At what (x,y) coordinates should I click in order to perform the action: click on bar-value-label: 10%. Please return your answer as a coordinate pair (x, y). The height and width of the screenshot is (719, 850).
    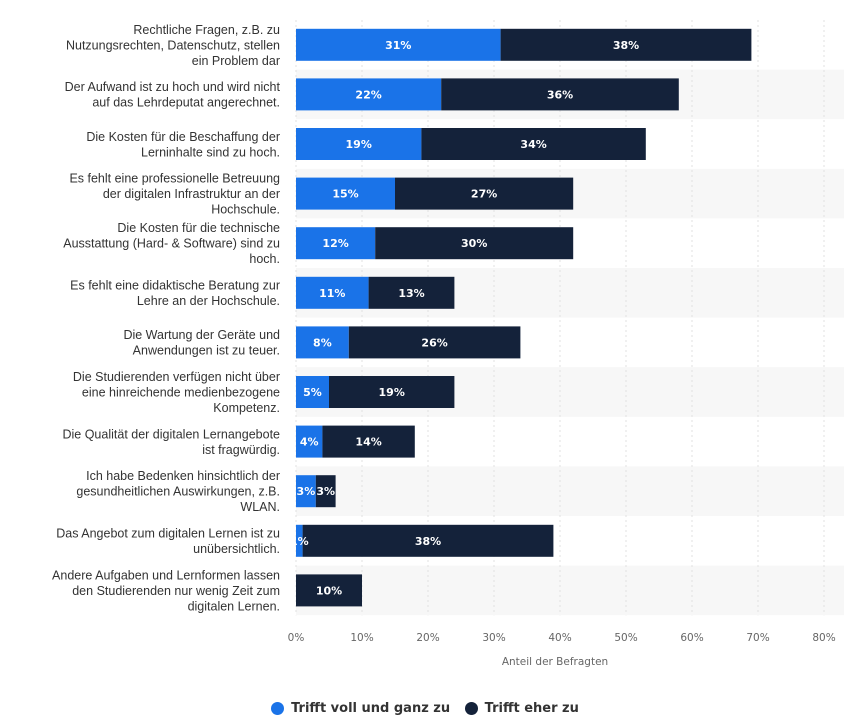
    Looking at the image, I should click on (329, 590).